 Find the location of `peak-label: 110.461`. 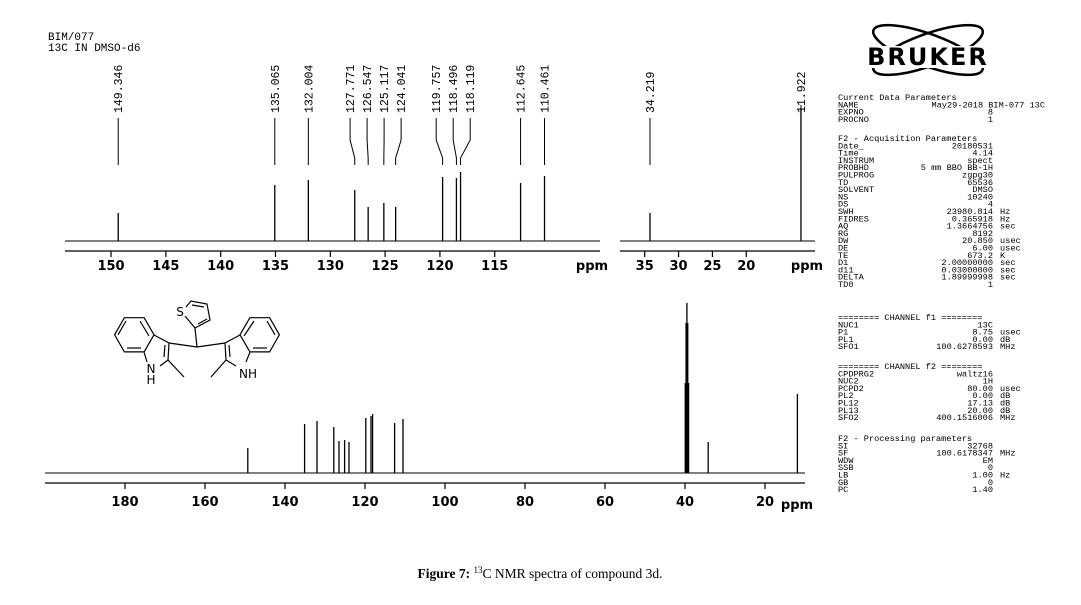

peak-label: 110.461 is located at coordinates (546, 89).